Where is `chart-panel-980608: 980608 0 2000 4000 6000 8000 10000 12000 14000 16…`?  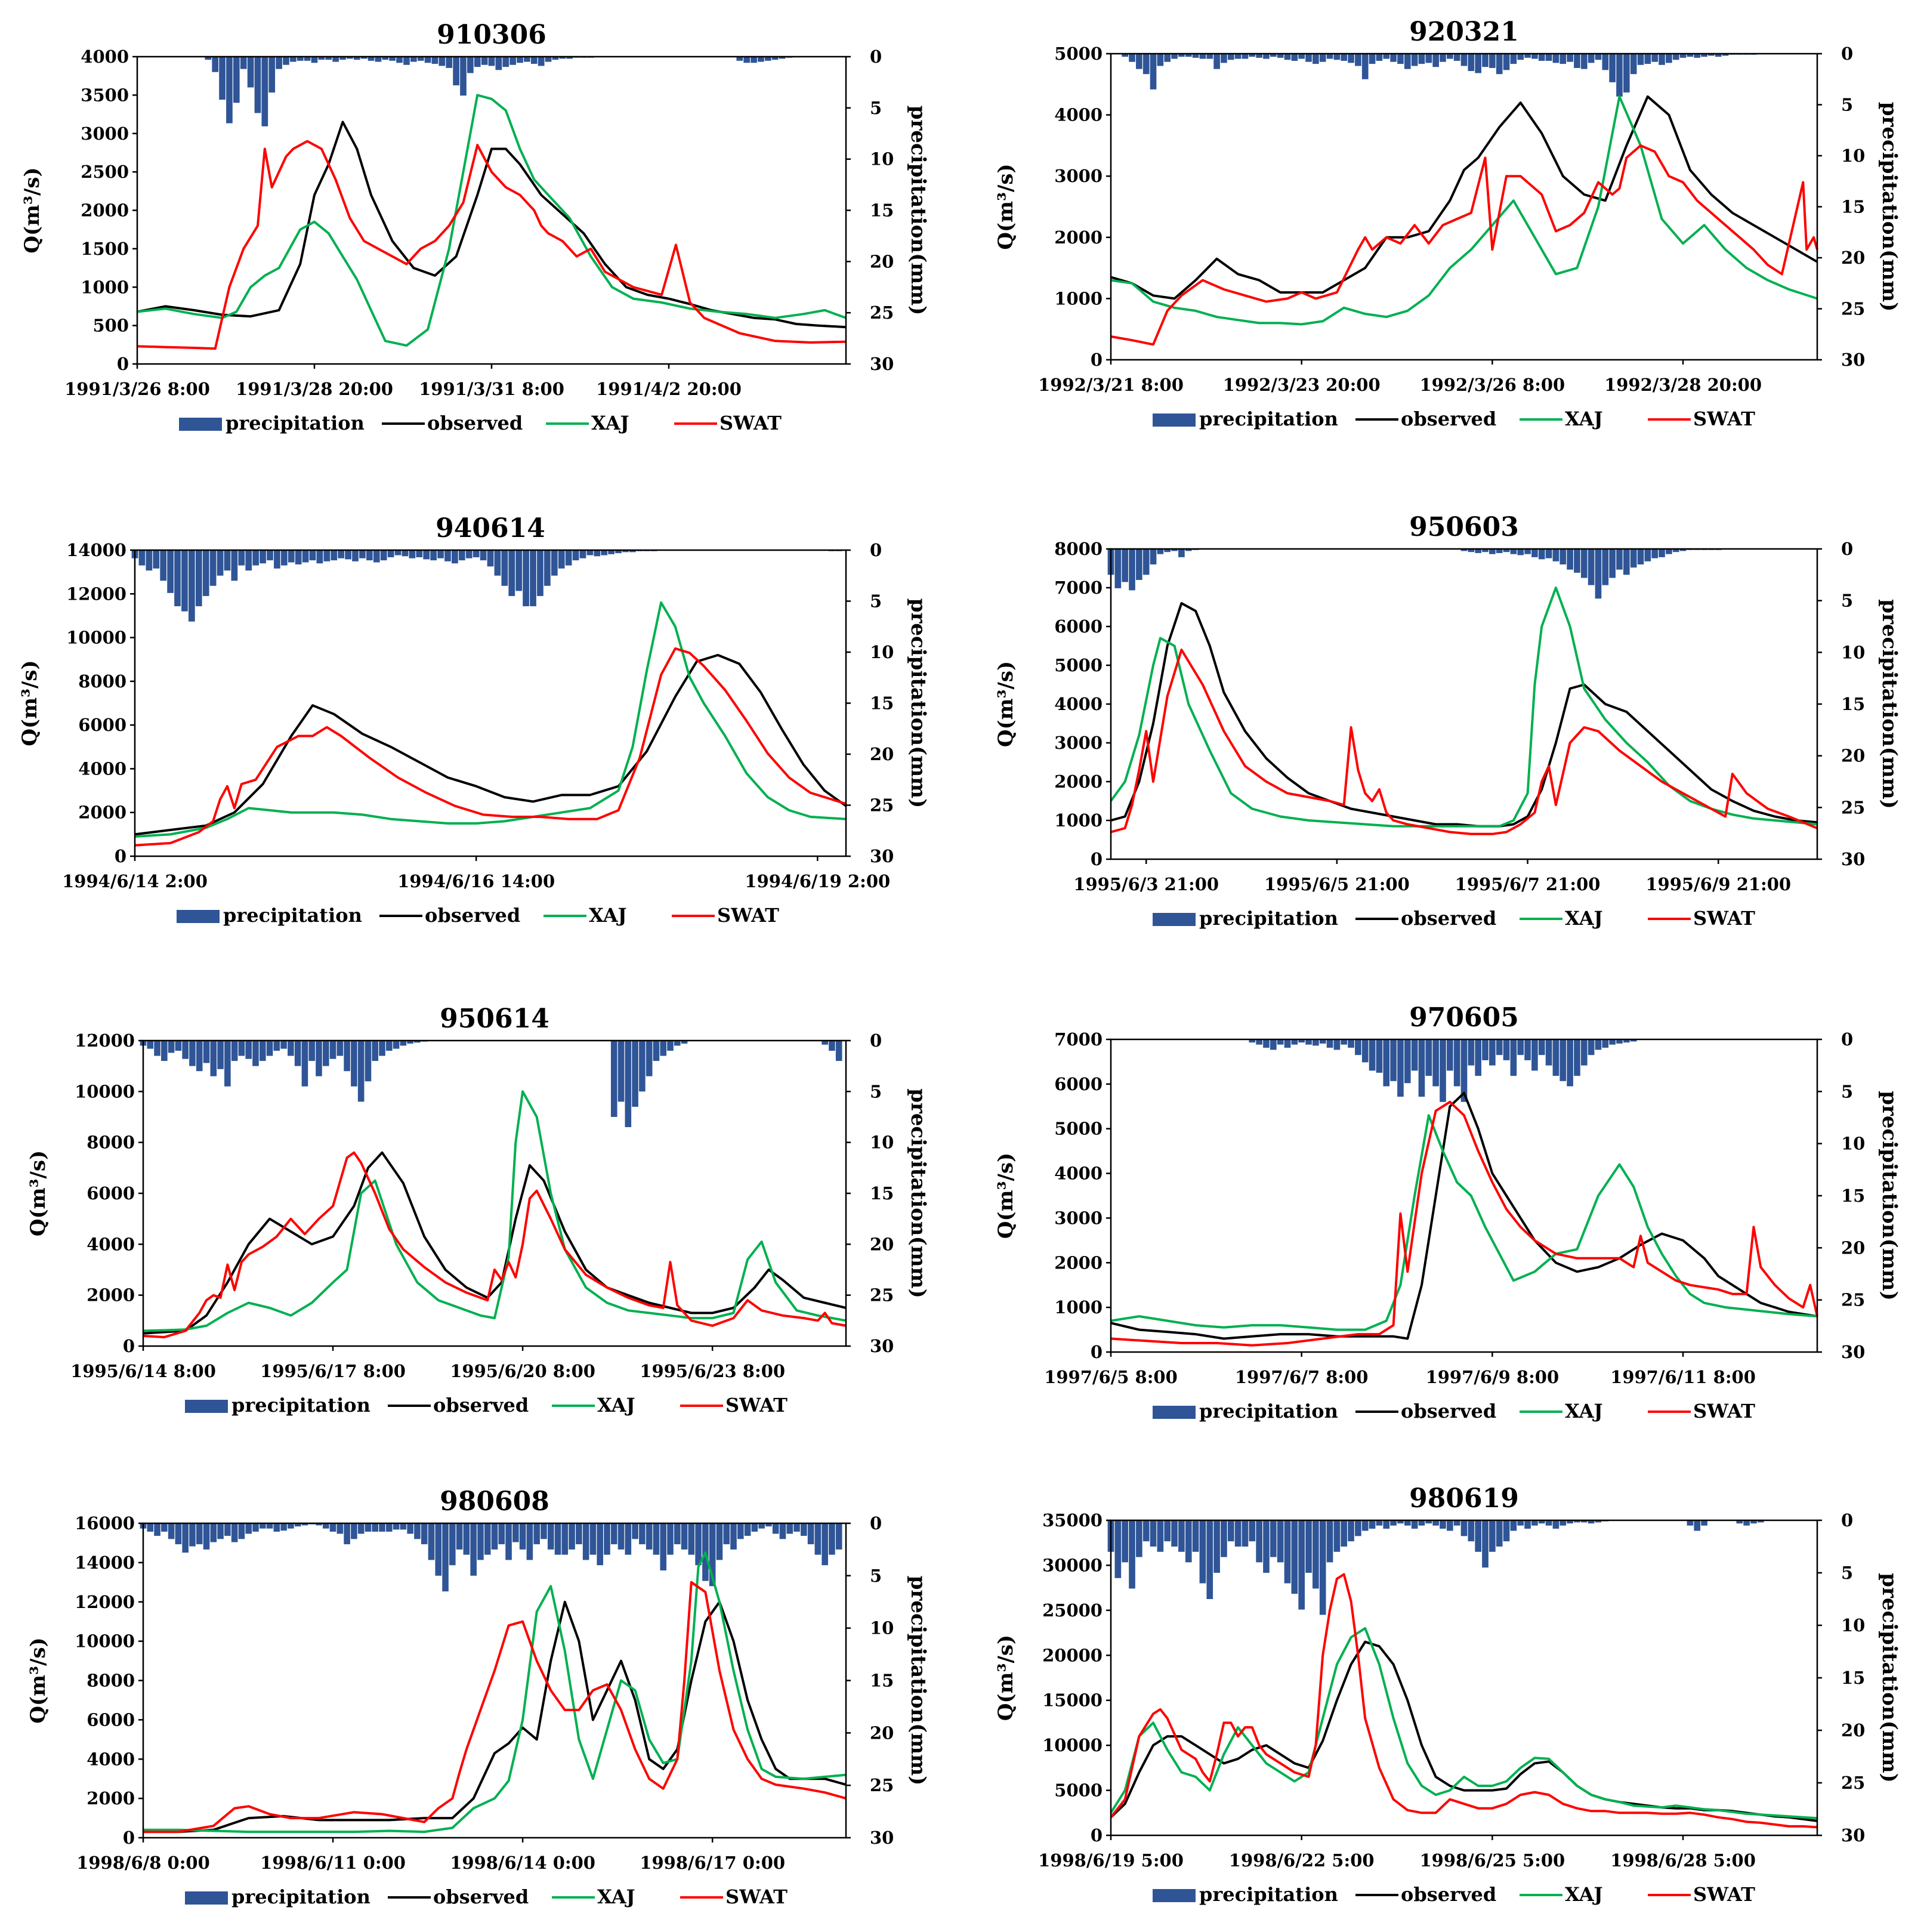 chart-panel-980608: 980608 0 2000 4000 6000 8000 10000 12000 14000 16… is located at coordinates (478, 1697).